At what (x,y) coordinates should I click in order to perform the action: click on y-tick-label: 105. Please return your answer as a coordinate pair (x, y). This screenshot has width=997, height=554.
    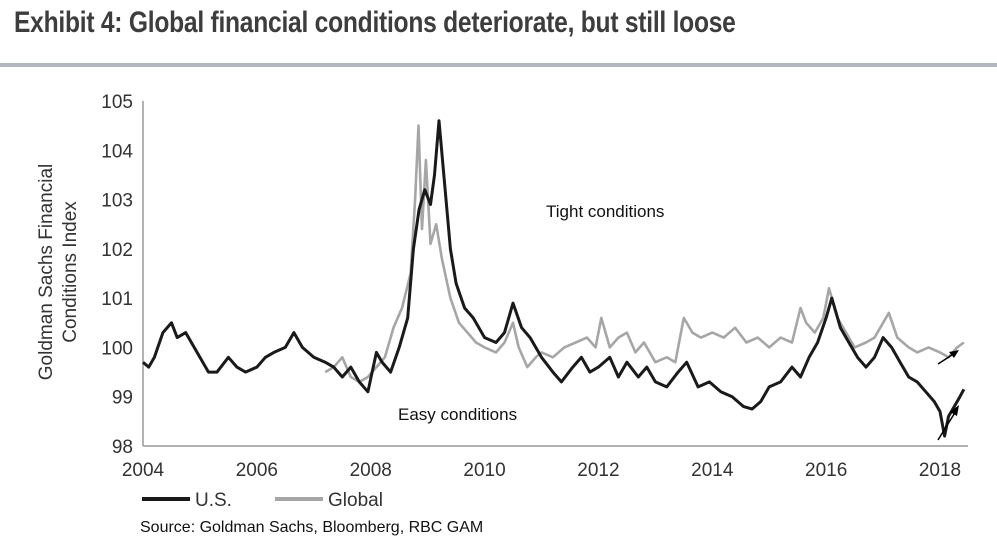
    Looking at the image, I should click on (117, 102).